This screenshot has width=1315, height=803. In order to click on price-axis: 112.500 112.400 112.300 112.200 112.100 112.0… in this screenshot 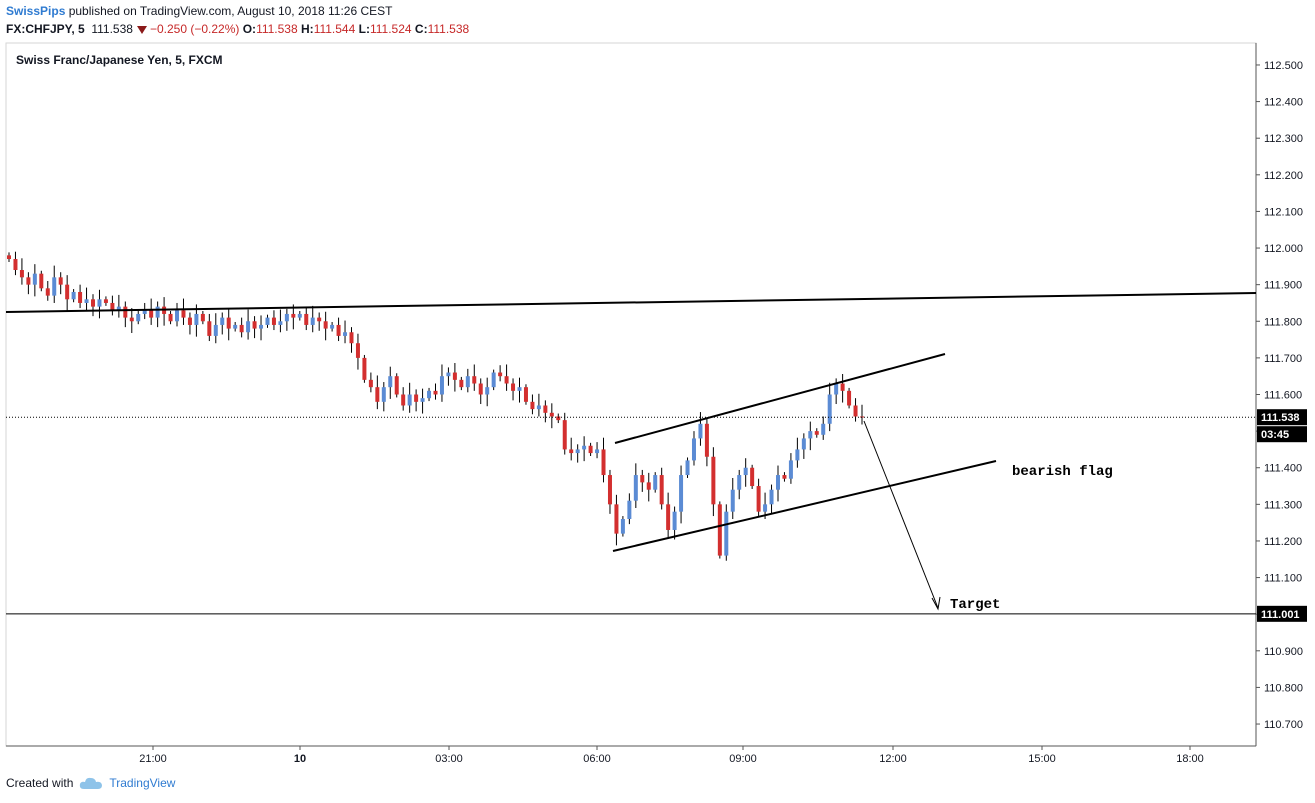, I will do `click(1279, 395)`.